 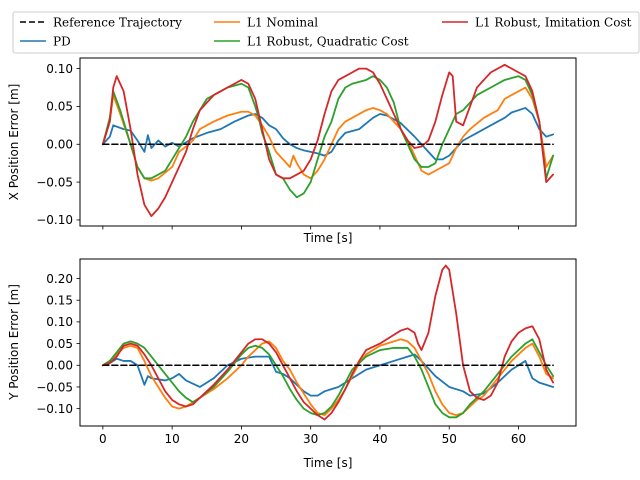 I want to click on legend-label-reference: Reference Trajectory, so click(x=117, y=23).